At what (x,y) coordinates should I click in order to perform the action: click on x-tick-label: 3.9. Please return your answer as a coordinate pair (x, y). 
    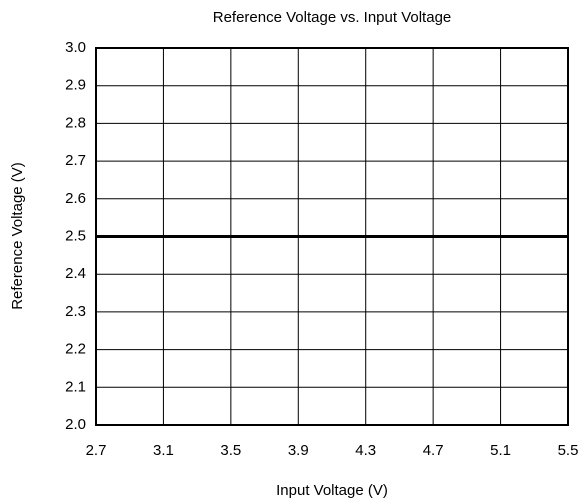
    Looking at the image, I should click on (298, 450).